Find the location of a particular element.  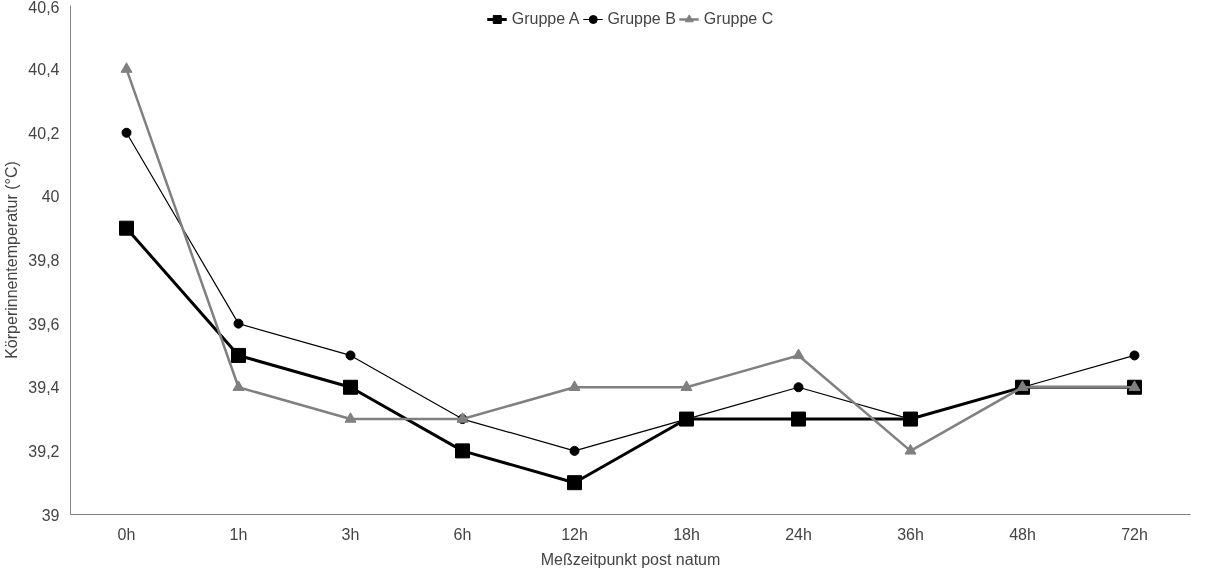

x-tick-label: 24h is located at coordinates (798, 534).